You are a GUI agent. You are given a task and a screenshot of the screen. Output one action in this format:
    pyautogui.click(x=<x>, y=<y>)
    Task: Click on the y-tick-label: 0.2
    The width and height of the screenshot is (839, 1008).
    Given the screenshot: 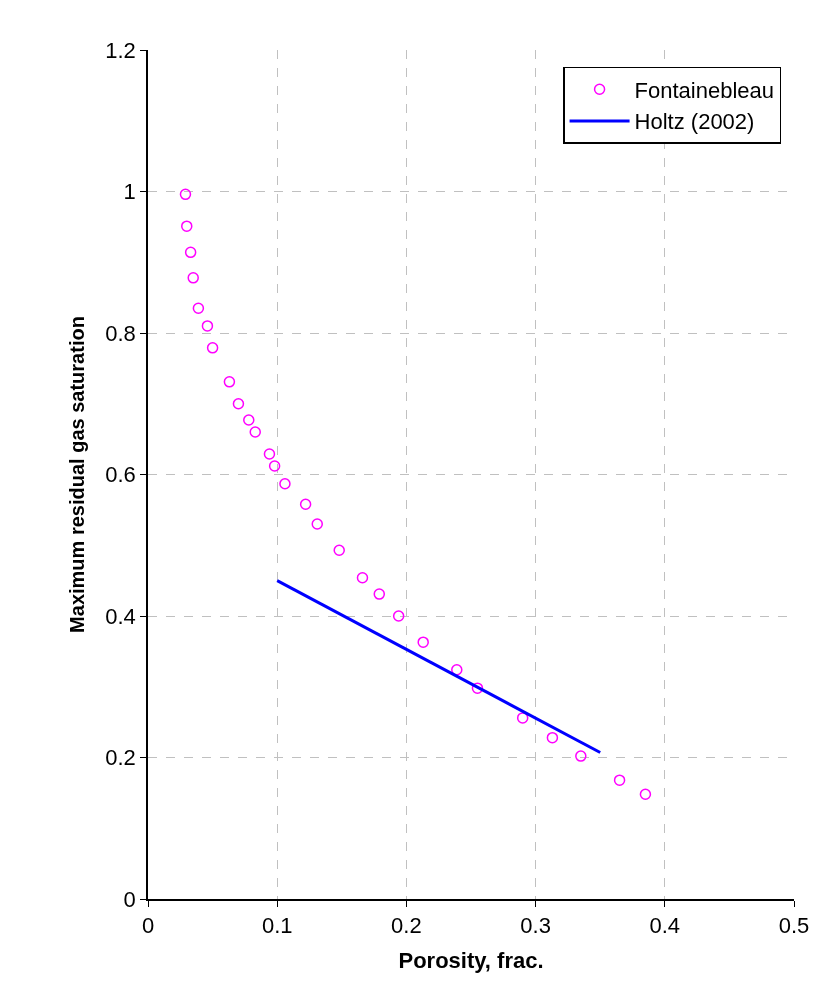 What is the action you would take?
    pyautogui.click(x=120, y=758)
    